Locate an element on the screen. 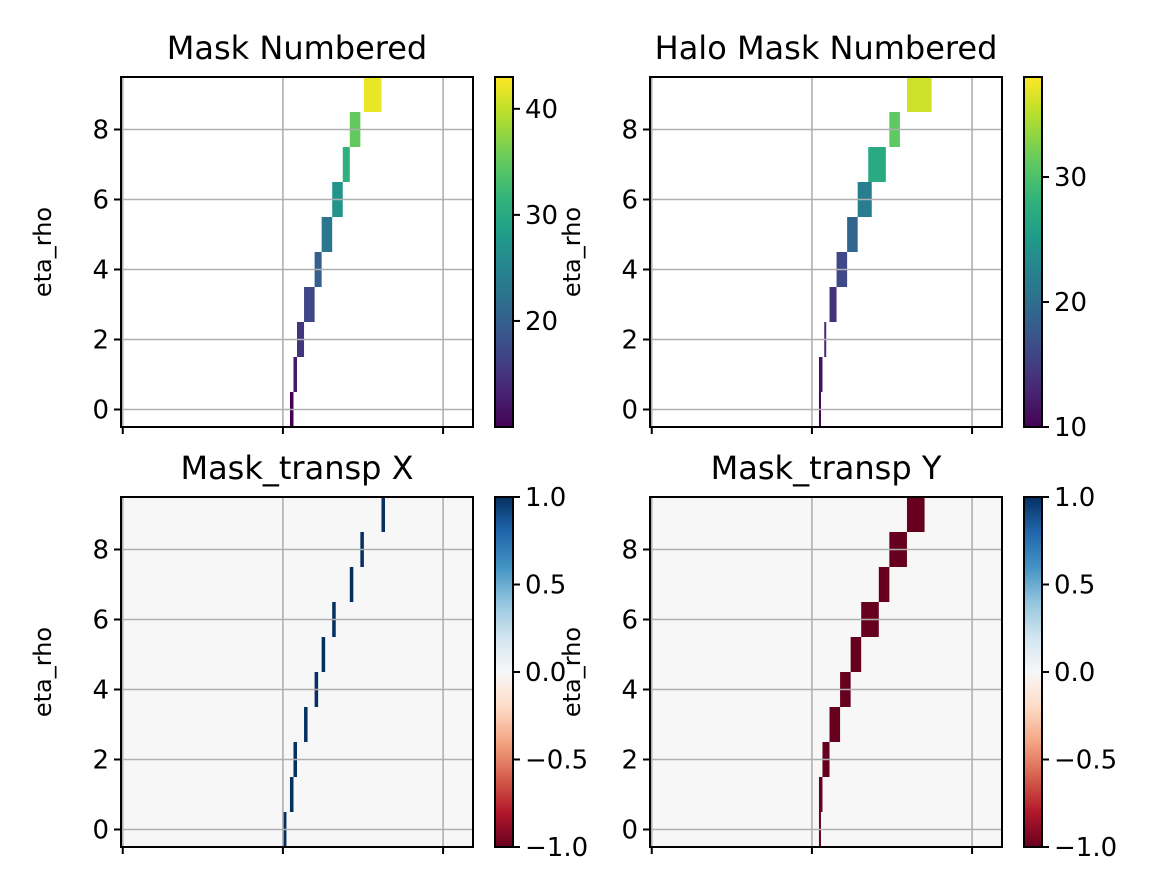 The height and width of the screenshot is (892, 1174). chart-title: Mask_transp X is located at coordinates (296, 468).